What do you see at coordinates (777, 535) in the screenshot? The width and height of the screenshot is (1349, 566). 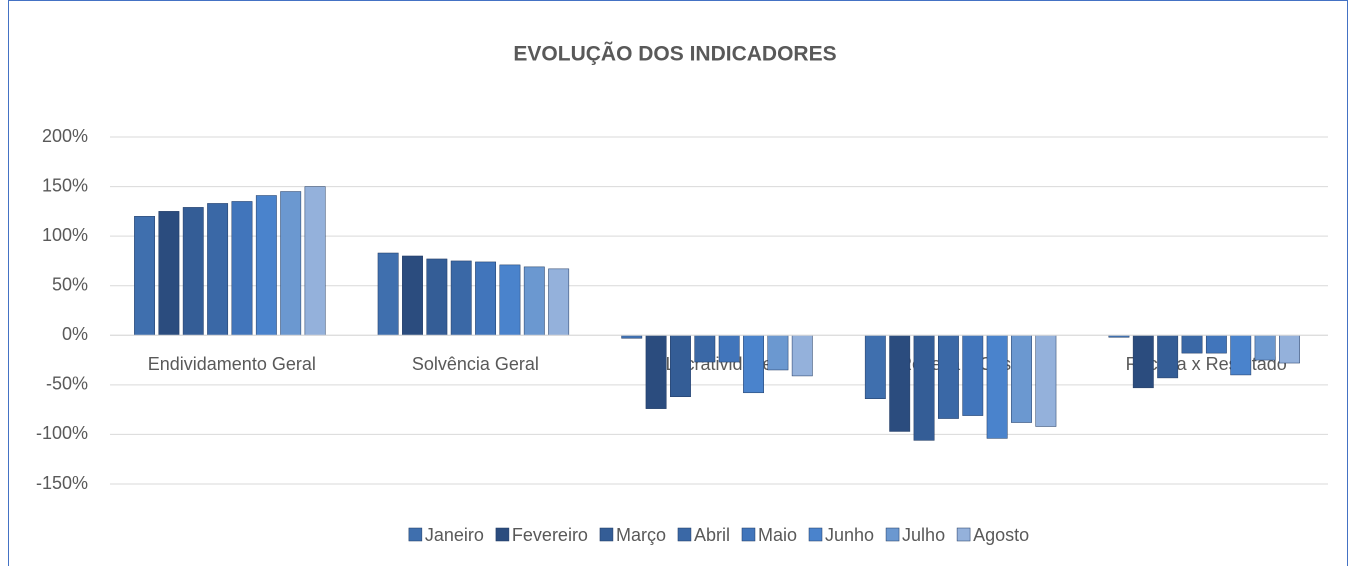 I see `legend-label: Maio` at bounding box center [777, 535].